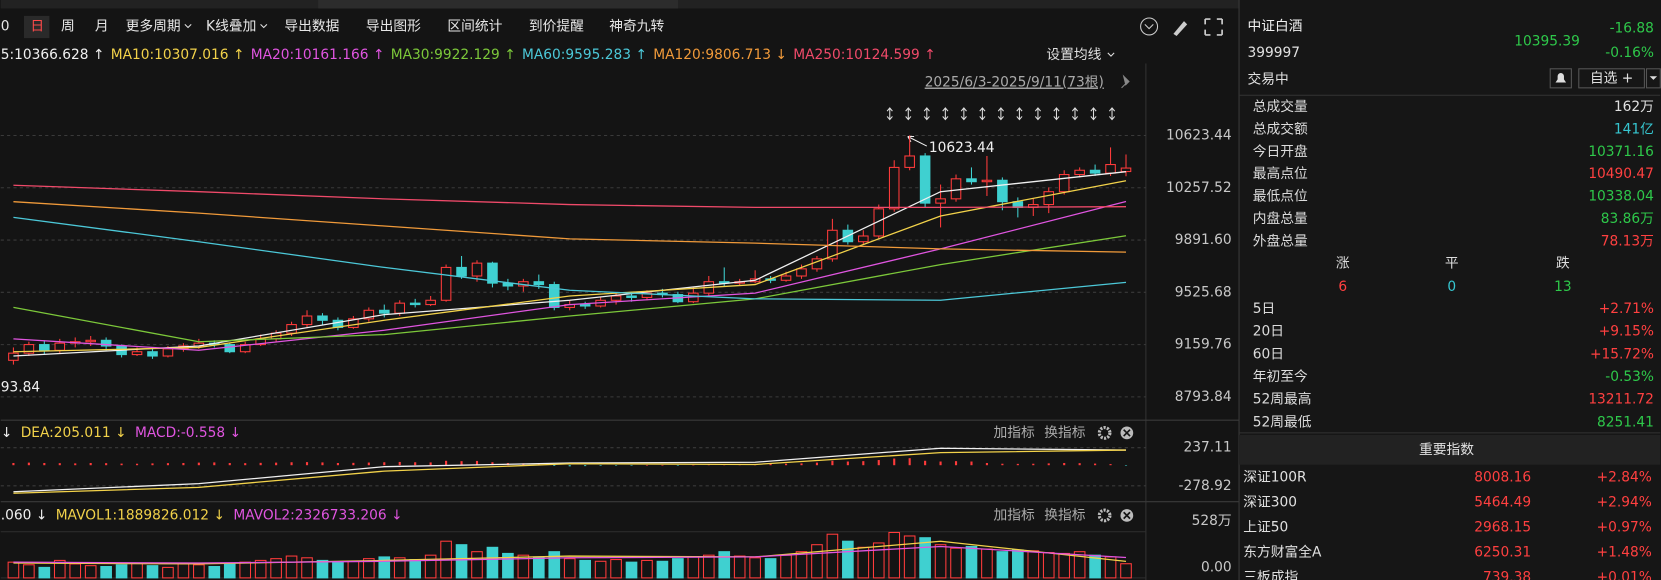 This screenshot has width=1661, height=580. Describe the element at coordinates (1342, 287) in the screenshot. I see `breadth-value: 6` at that location.